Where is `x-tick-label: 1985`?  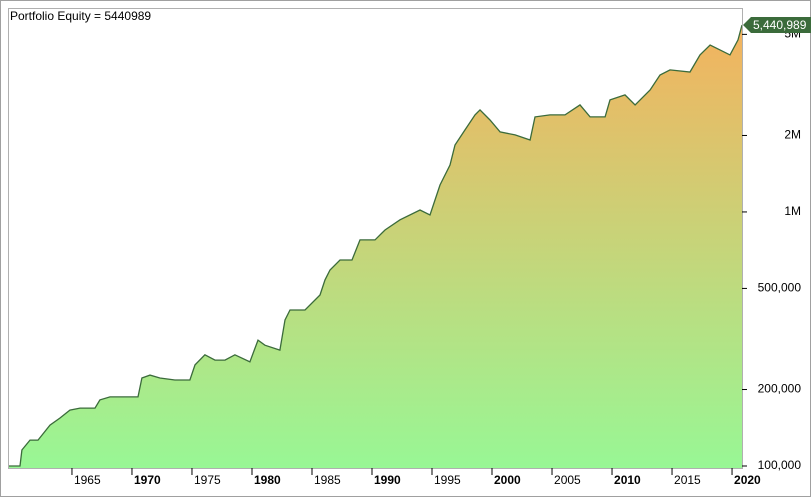
x-tick-label: 1985 is located at coordinates (327, 480).